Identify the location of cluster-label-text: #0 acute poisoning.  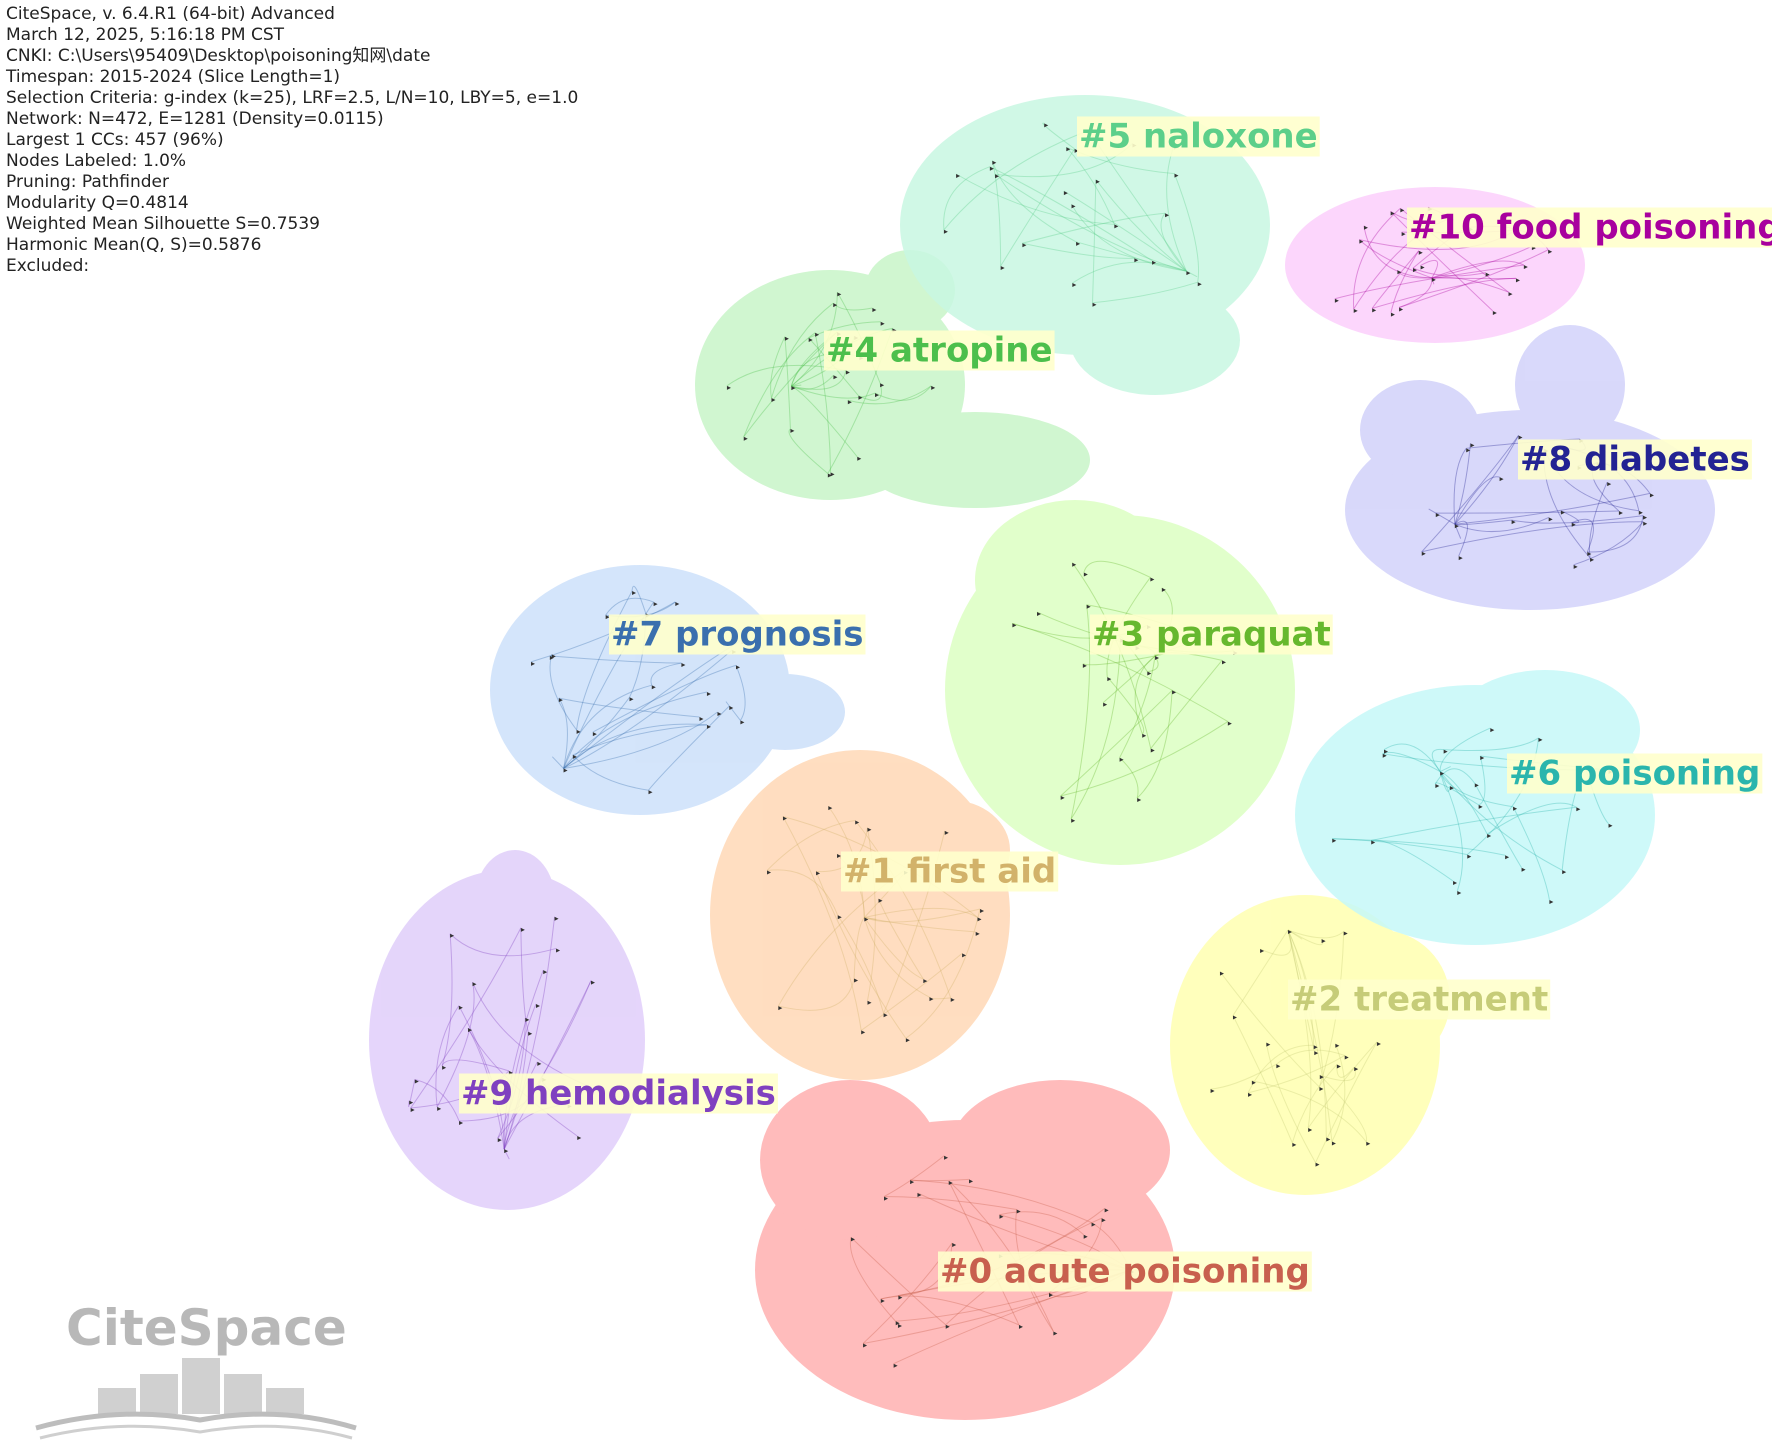
(1125, 1272).